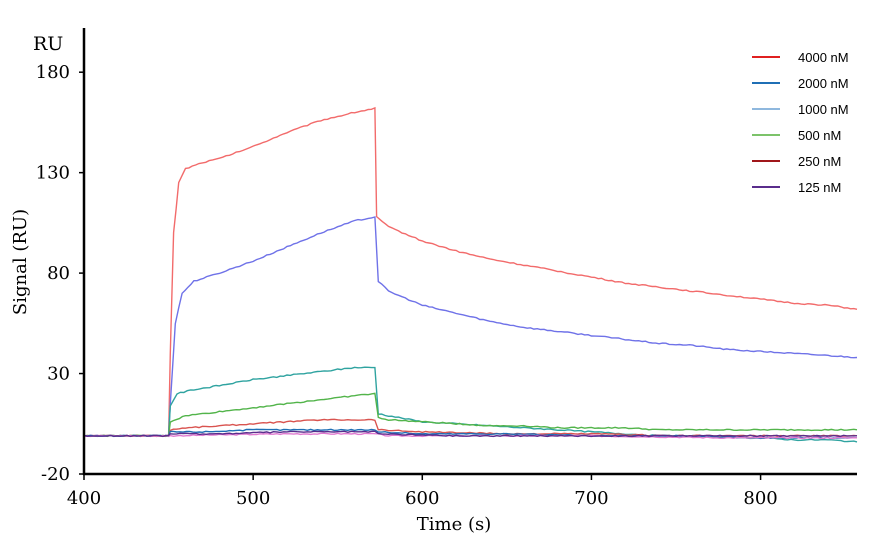 Image resolution: width=885 pixels, height=555 pixels. What do you see at coordinates (422, 498) in the screenshot?
I see `x-tick-label: 600` at bounding box center [422, 498].